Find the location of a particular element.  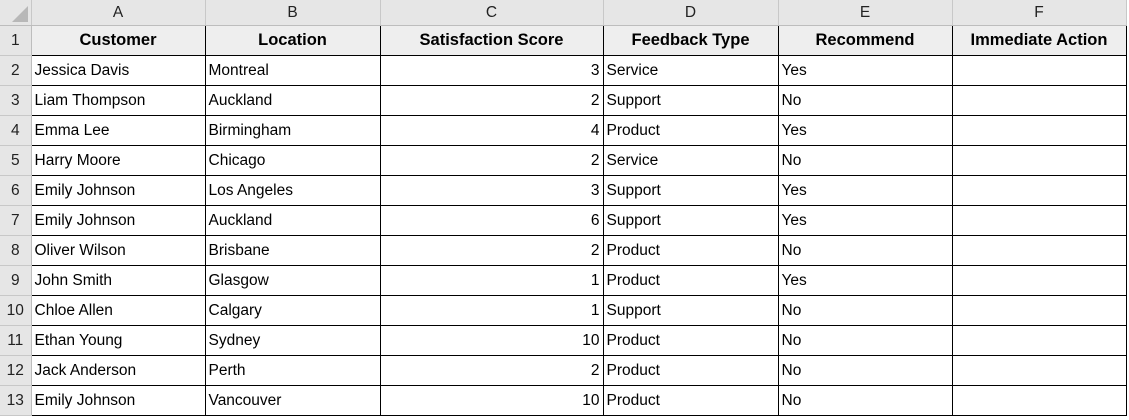

row-header: 9 is located at coordinates (16, 280).